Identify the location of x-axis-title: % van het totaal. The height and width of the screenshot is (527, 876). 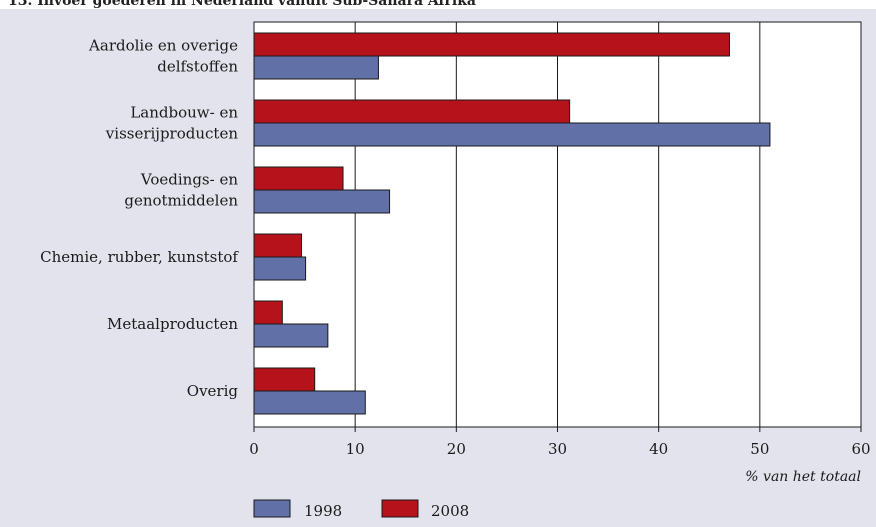
(803, 477).